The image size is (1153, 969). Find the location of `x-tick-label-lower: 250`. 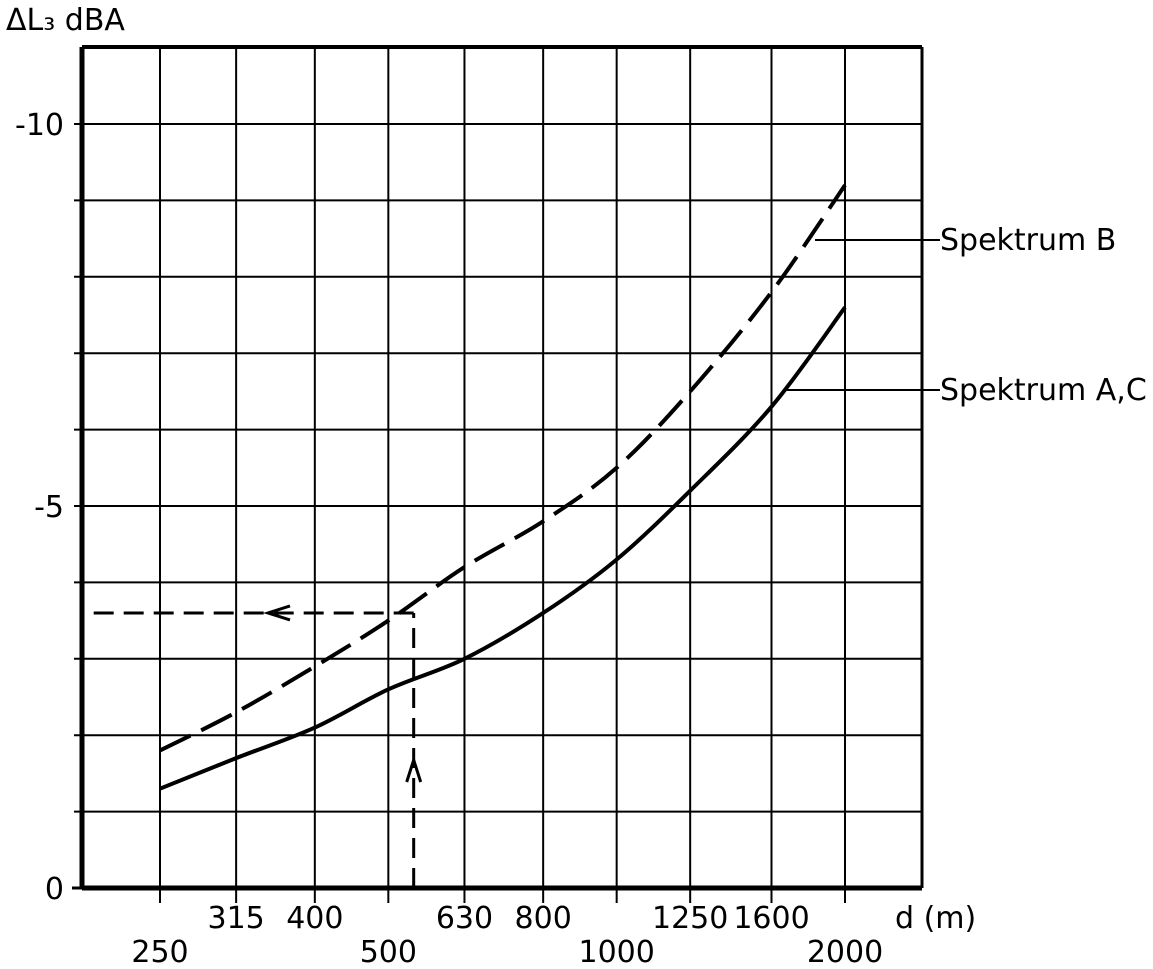

x-tick-label-lower: 250 is located at coordinates (159, 952).